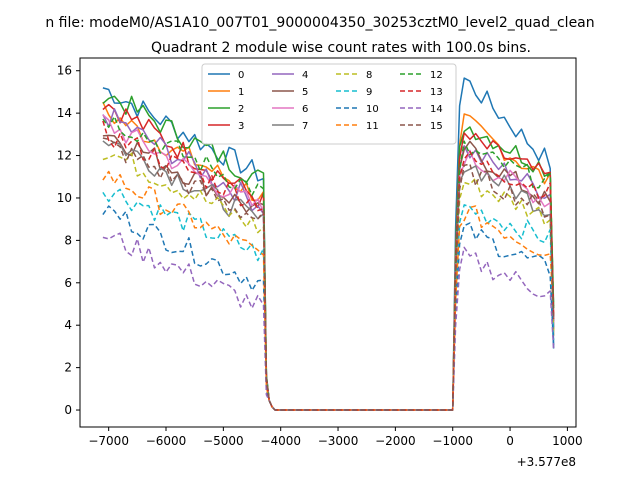 This screenshot has height=480, width=640. What do you see at coordinates (305, 75) in the screenshot?
I see `legend-label: 4` at bounding box center [305, 75].